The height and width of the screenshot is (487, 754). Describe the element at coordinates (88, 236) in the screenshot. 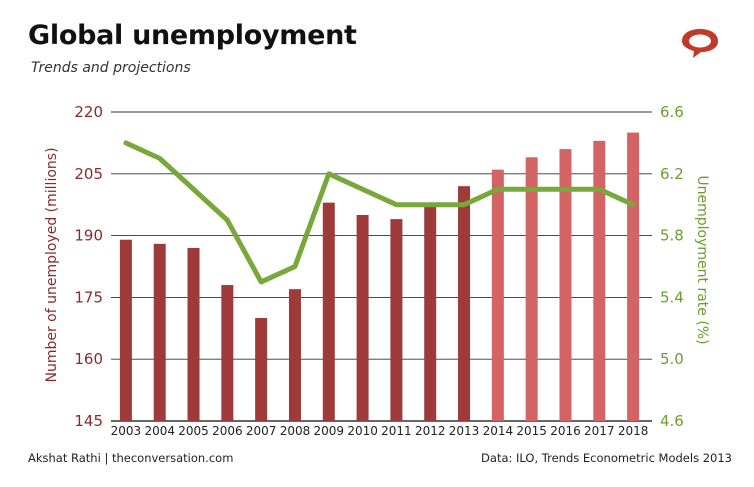

I see `y-tick-label-left: 190` at that location.